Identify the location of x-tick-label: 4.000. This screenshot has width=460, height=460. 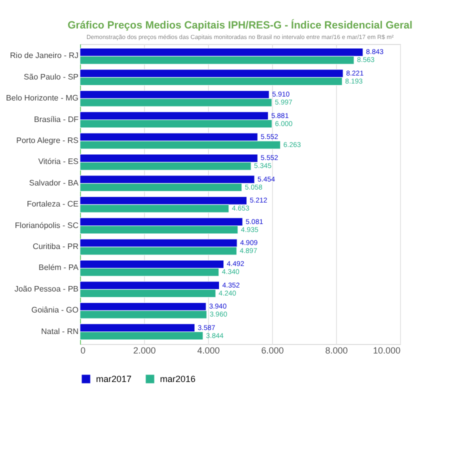
(208, 351).